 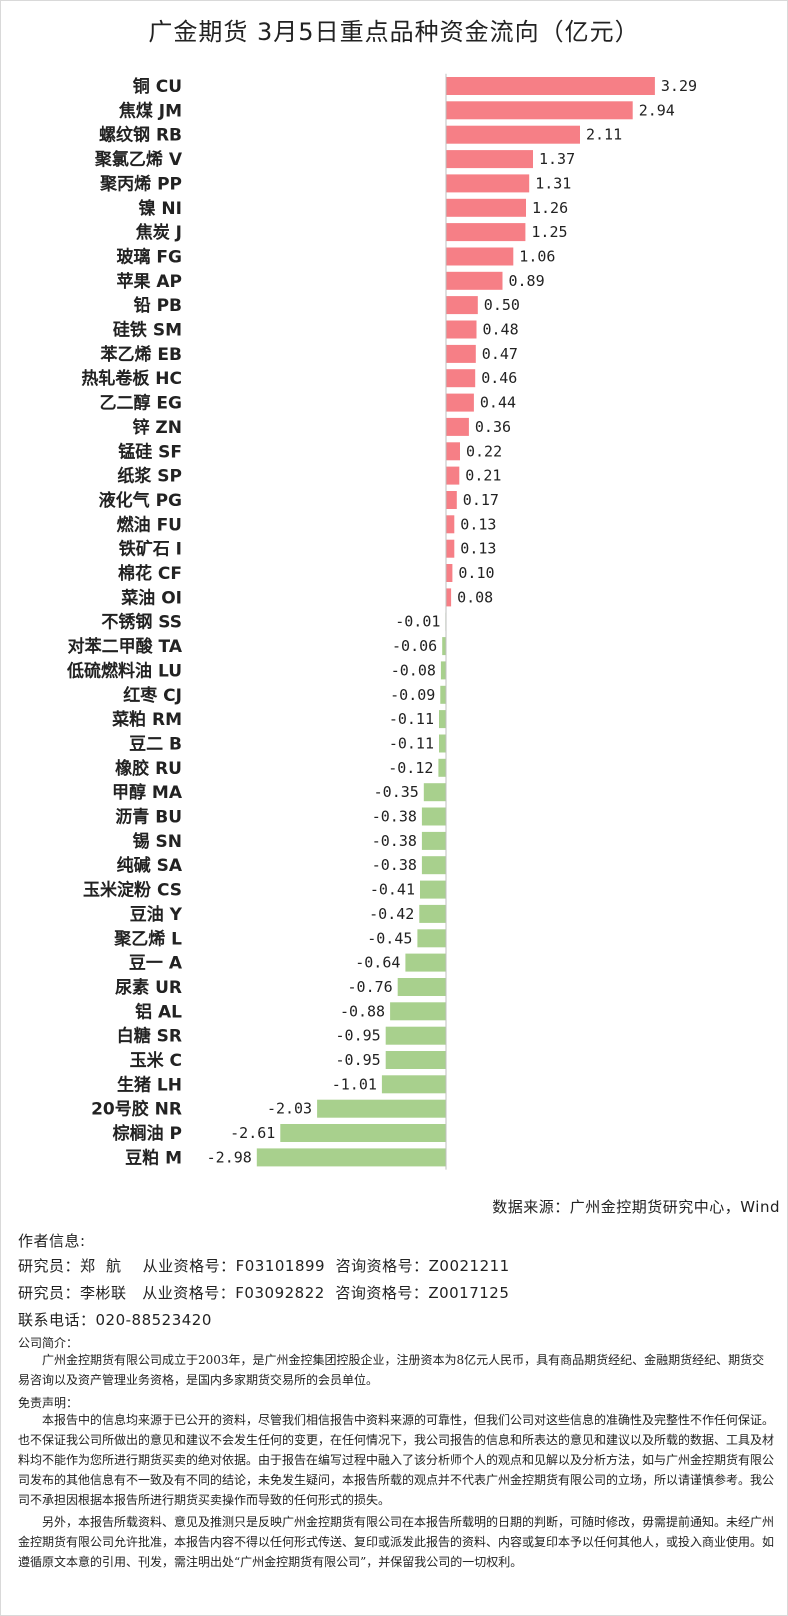 What do you see at coordinates (501, 330) in the screenshot?
I see `value-label: 0.48` at bounding box center [501, 330].